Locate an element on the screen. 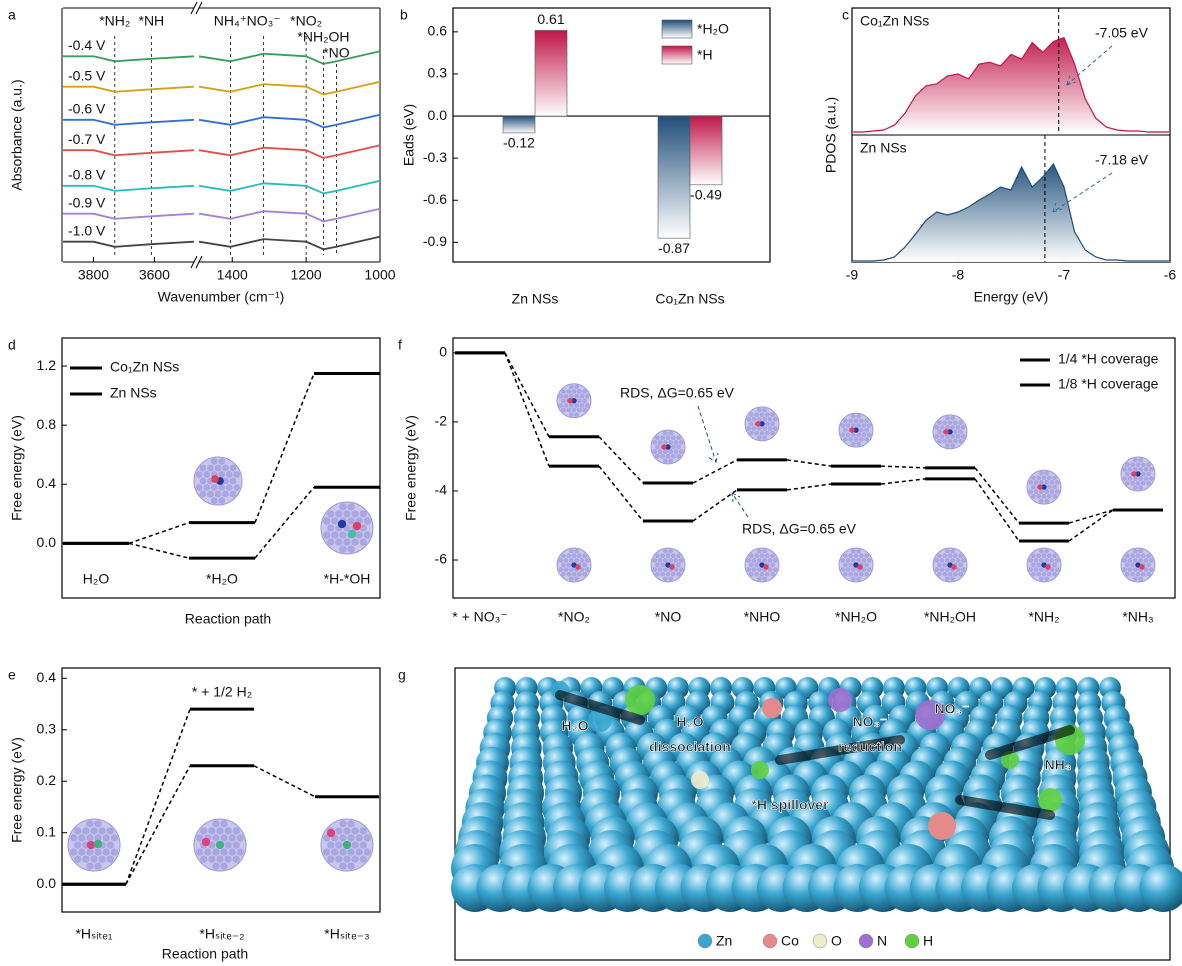 The width and height of the screenshot is (1182, 966). y-tick-label: 0.3 is located at coordinates (47, 728).